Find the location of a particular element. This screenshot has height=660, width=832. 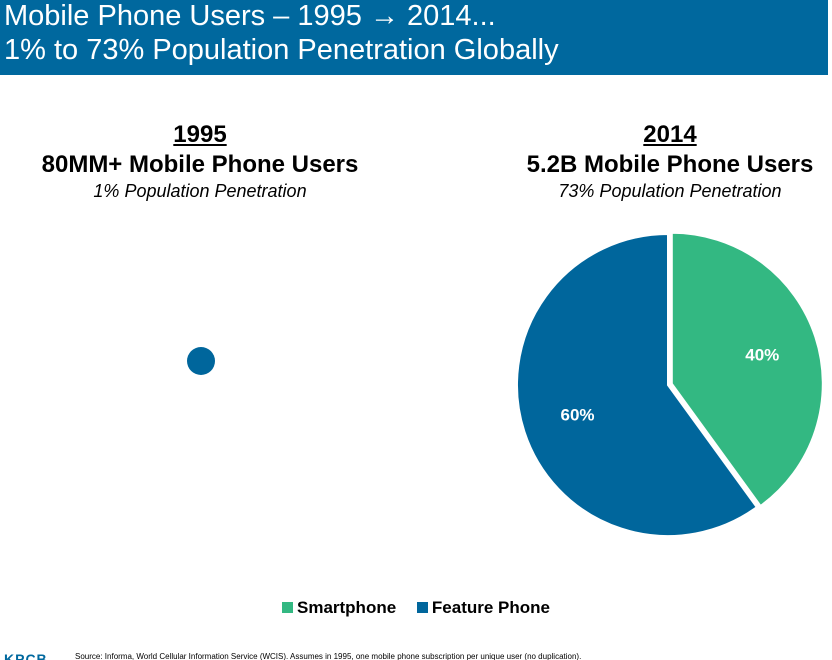

users-1995-dot is located at coordinates (201, 361).